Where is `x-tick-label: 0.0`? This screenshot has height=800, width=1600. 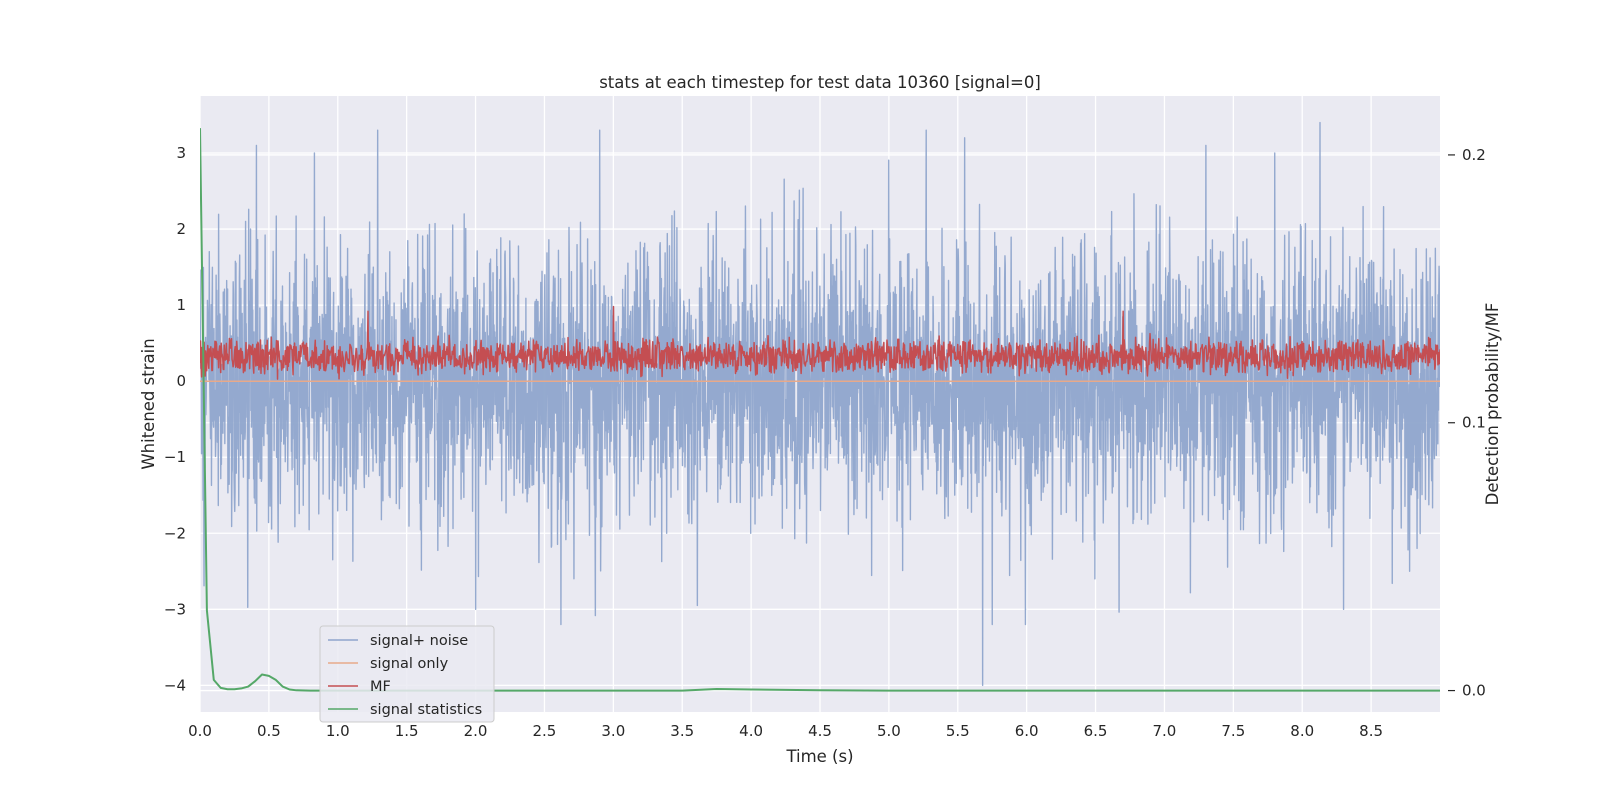 x-tick-label: 0.0 is located at coordinates (200, 731).